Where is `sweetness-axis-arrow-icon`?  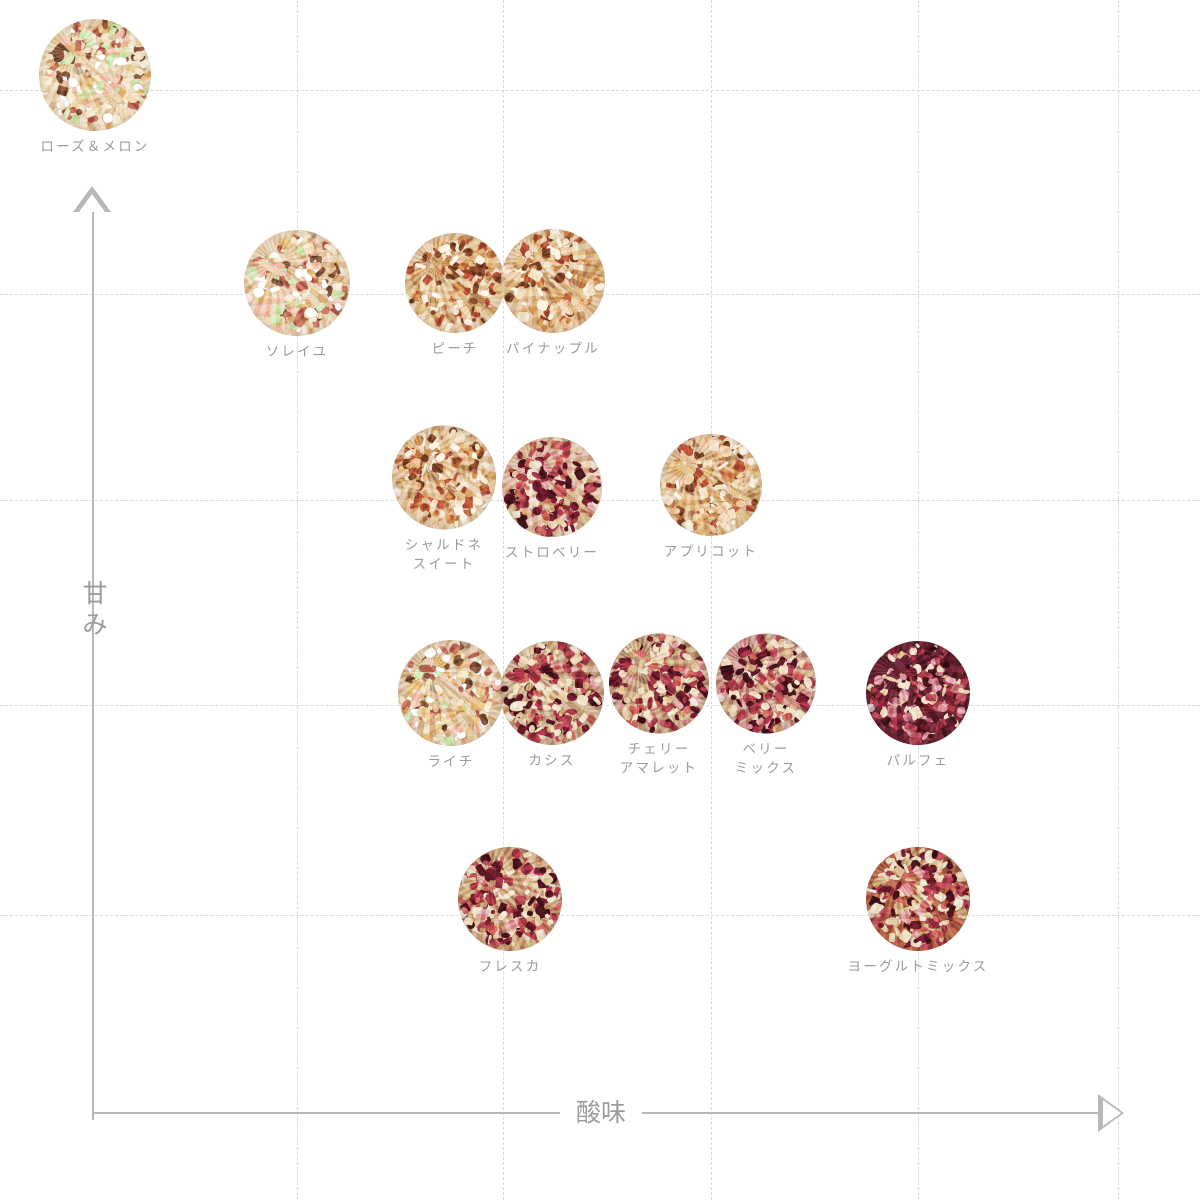 sweetness-axis-arrow-icon is located at coordinates (92, 199).